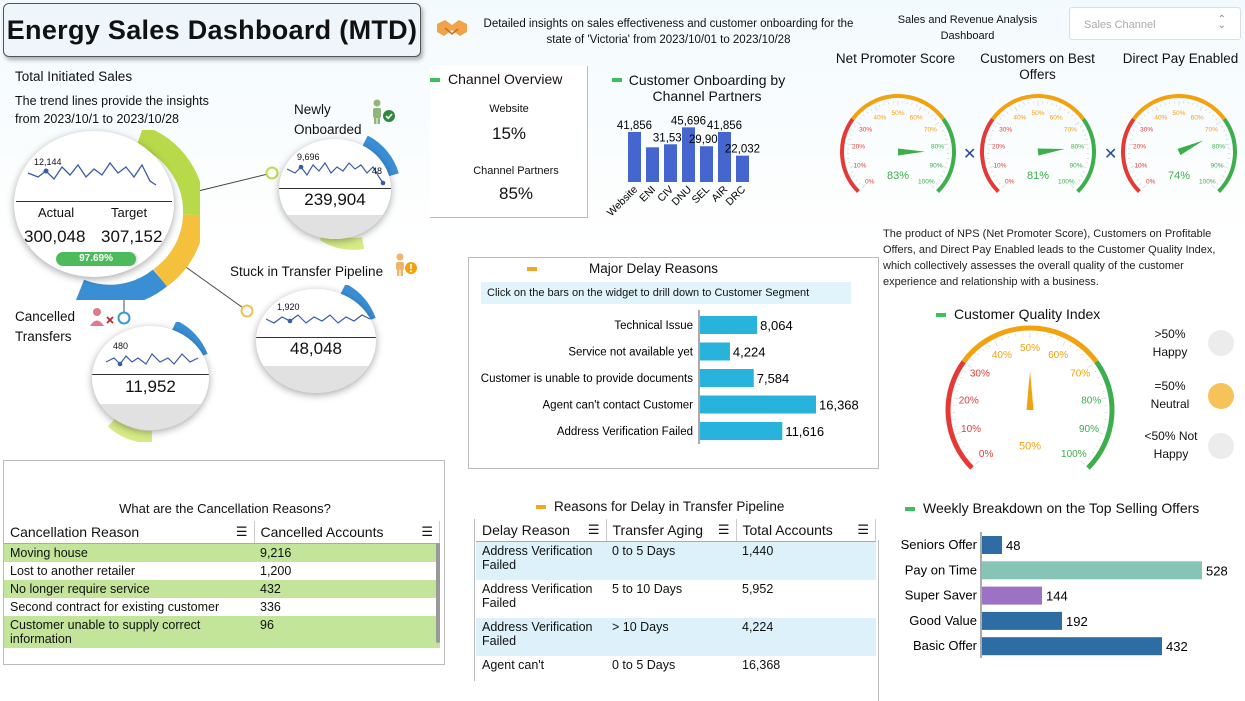 The width and height of the screenshot is (1245, 701). Describe the element at coordinates (537, 595) in the screenshot. I see `transfer-reason-cell: Address Verification Failed` at that location.